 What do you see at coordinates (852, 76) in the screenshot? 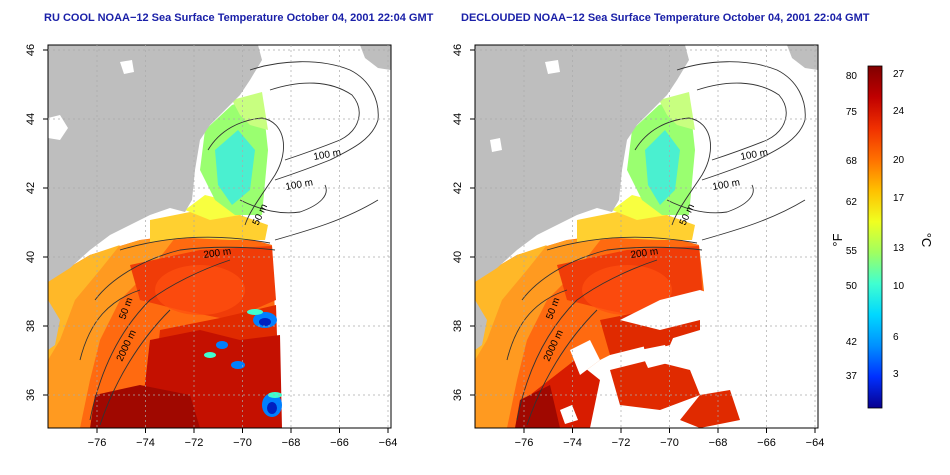
I see `fahrenheit-tick-label: 80` at bounding box center [852, 76].